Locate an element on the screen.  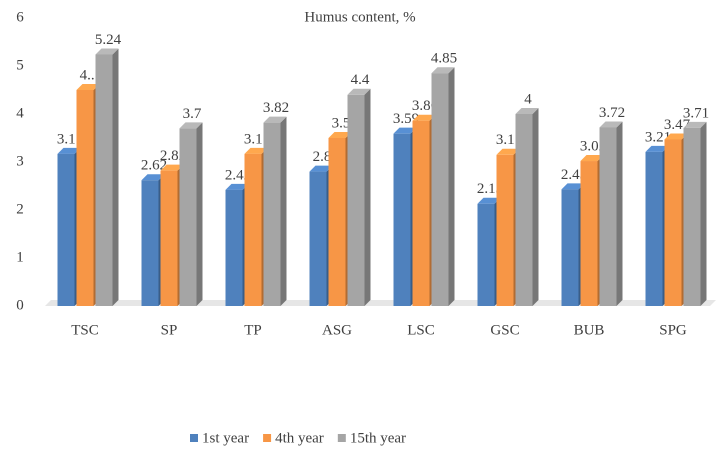
data-label: 3.72 is located at coordinates (612, 113).